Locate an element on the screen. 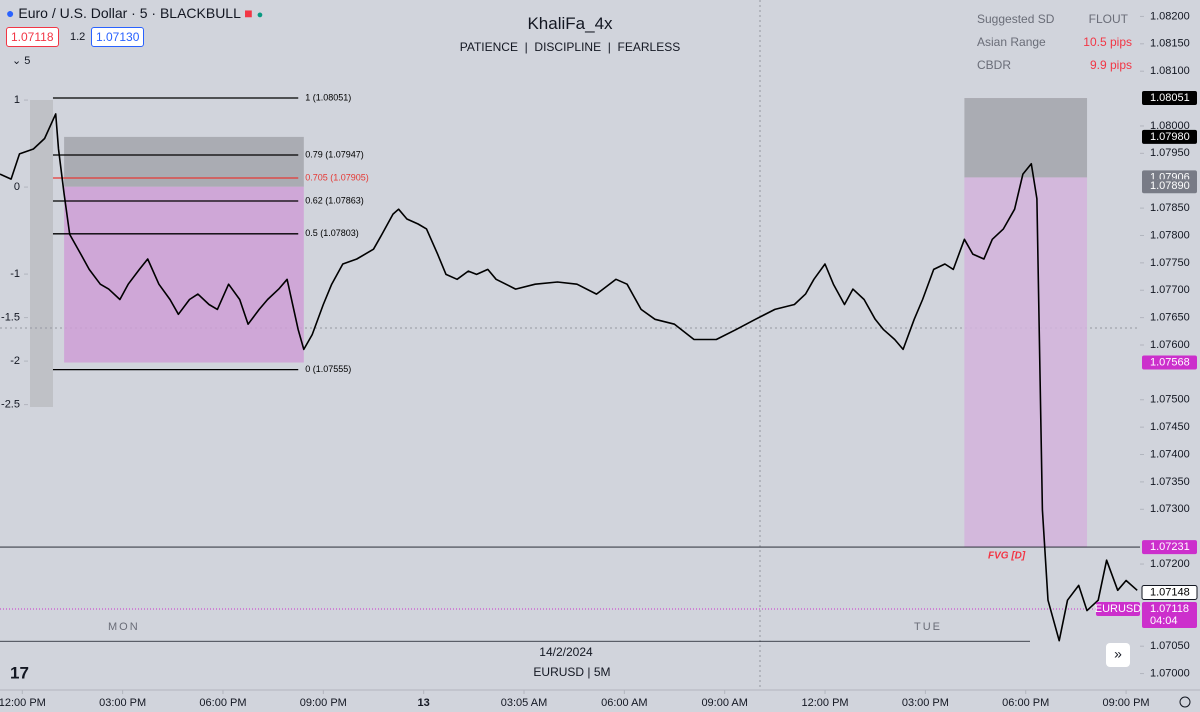  symbol-tag is located at coordinates (1118, 608).